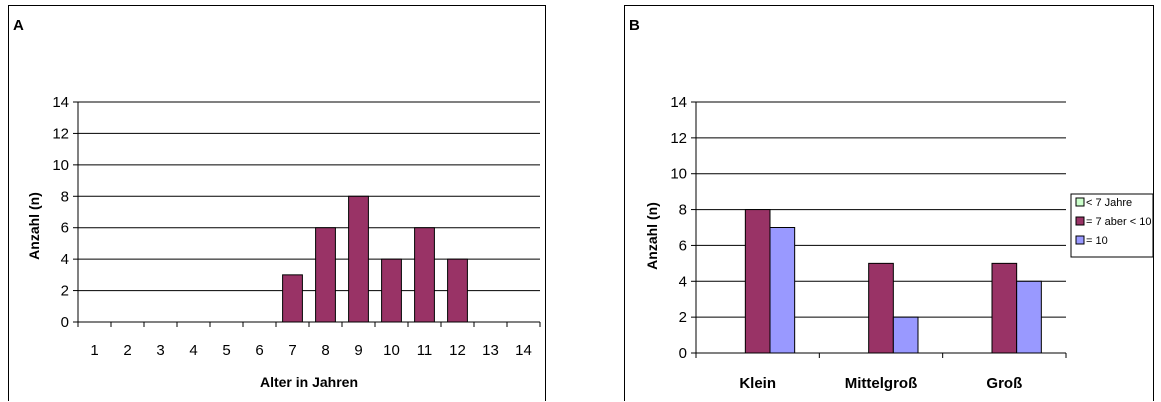 This screenshot has width=1161, height=402. Describe the element at coordinates (127, 350) in the screenshot. I see `x-tick-label: 2` at that location.